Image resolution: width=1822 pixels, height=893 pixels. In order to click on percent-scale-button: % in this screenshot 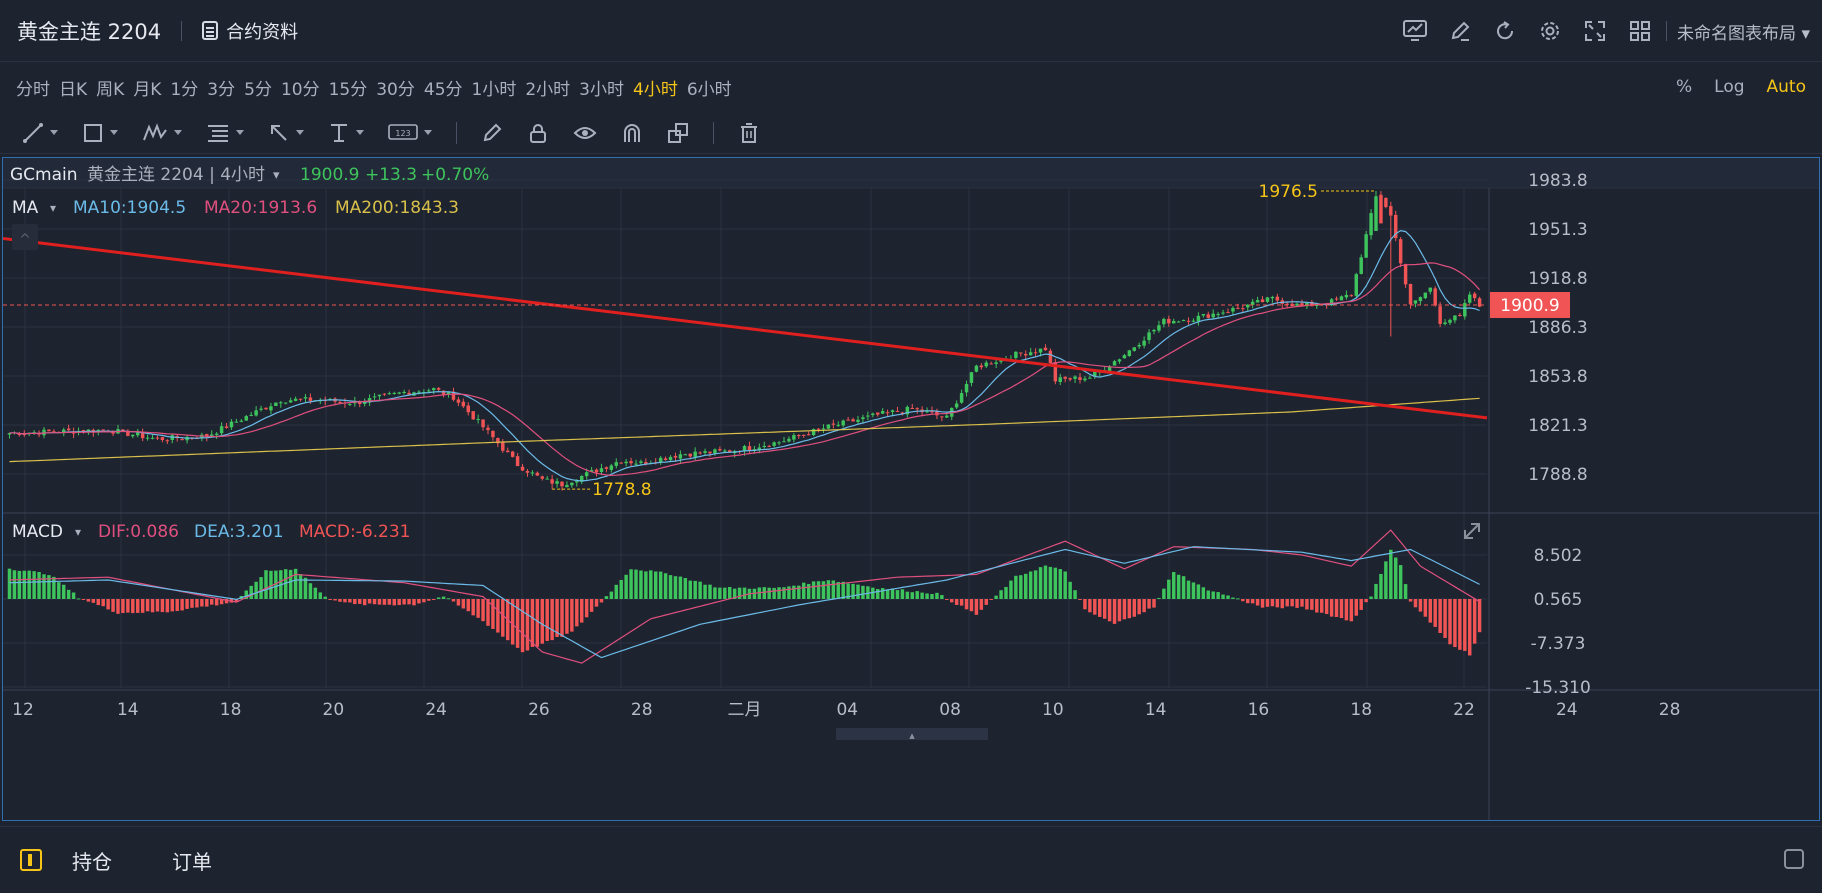, I will do `click(1684, 87)`.